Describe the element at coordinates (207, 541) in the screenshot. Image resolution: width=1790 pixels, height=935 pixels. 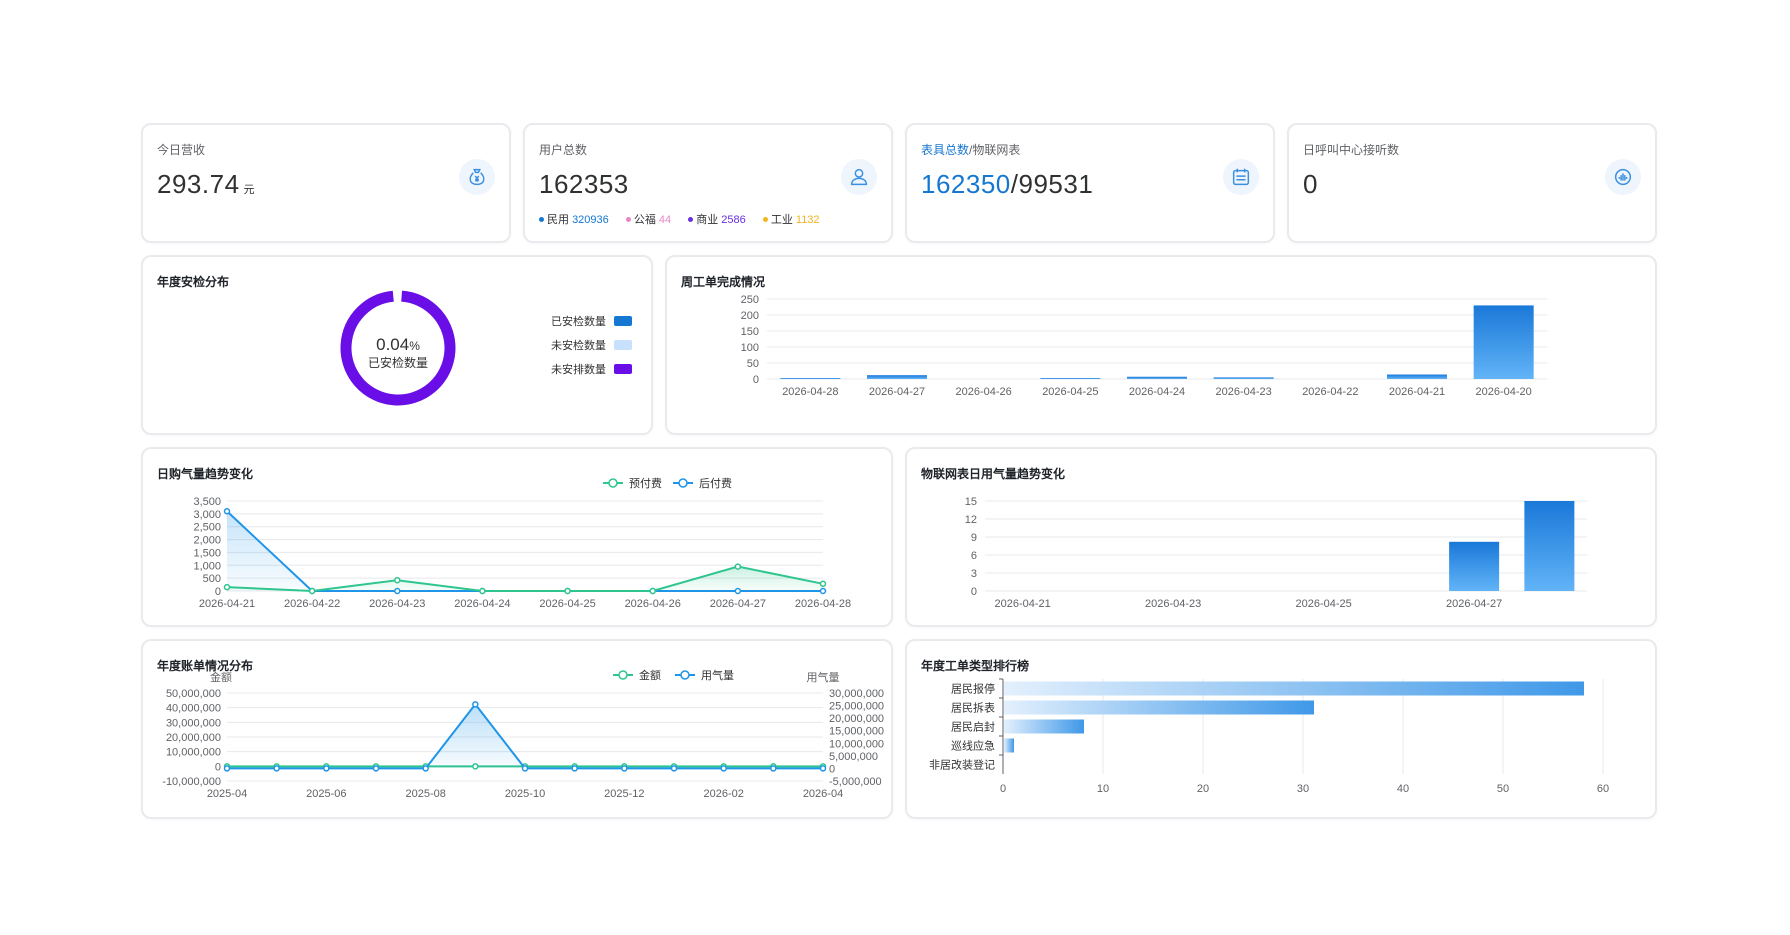
I see `y-tick-label: 2,000` at that location.